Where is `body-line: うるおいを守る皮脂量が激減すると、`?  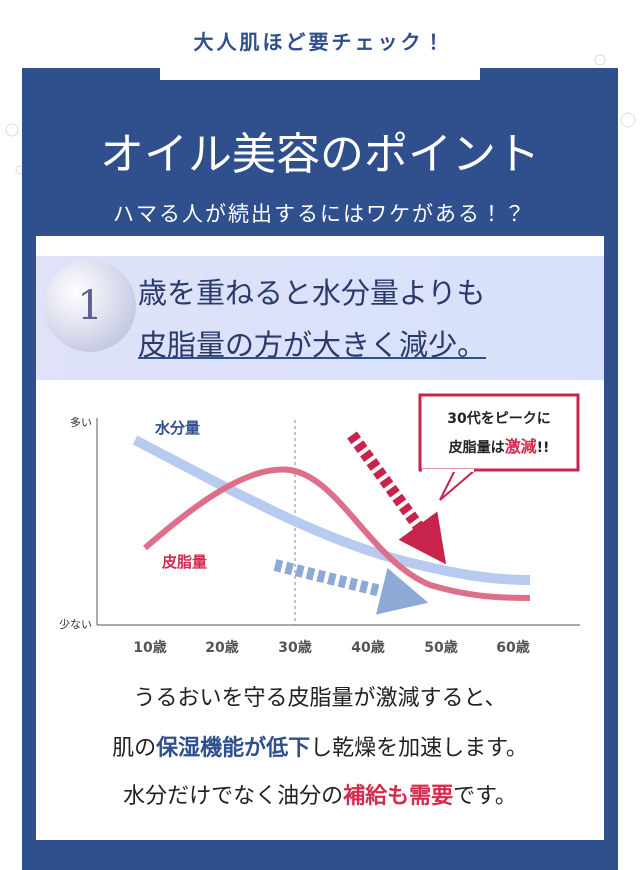
body-line: うるおいを守る皮脂量が激減すると、 is located at coordinates (320, 696).